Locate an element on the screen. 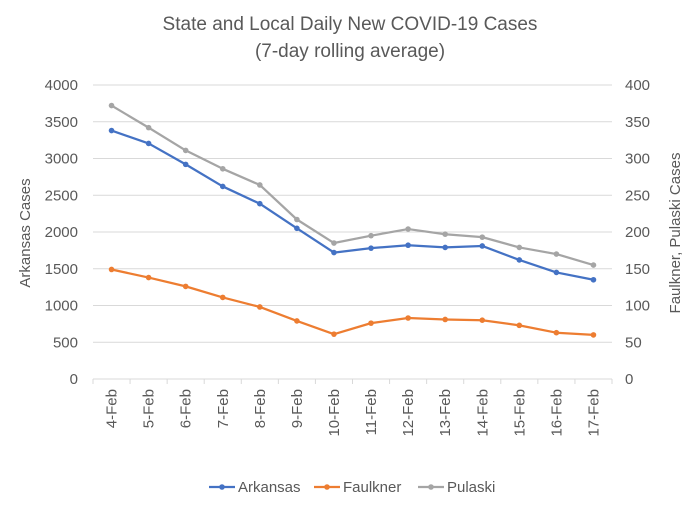  legend-label: Pulaski is located at coordinates (471, 487).